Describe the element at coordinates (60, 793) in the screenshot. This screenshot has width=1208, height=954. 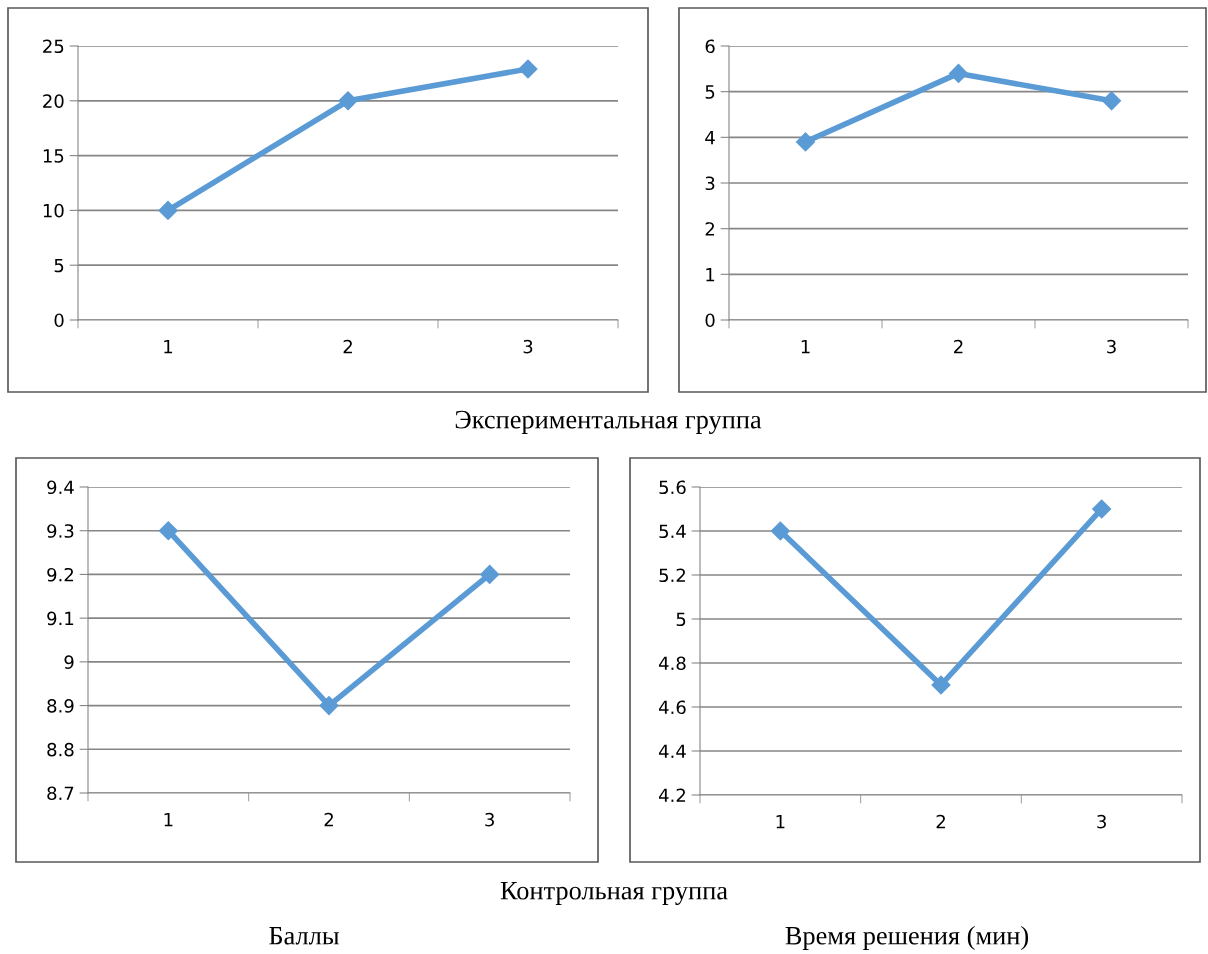
I see `y-tick-label: 8.7` at that location.